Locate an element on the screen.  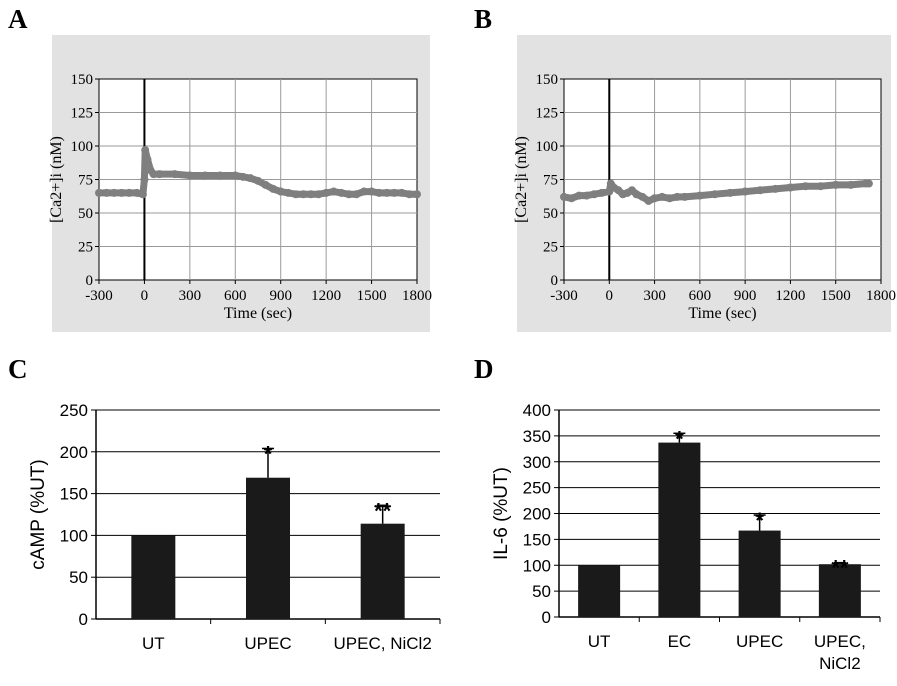
x-tick-label: 0 is located at coordinates (610, 296).